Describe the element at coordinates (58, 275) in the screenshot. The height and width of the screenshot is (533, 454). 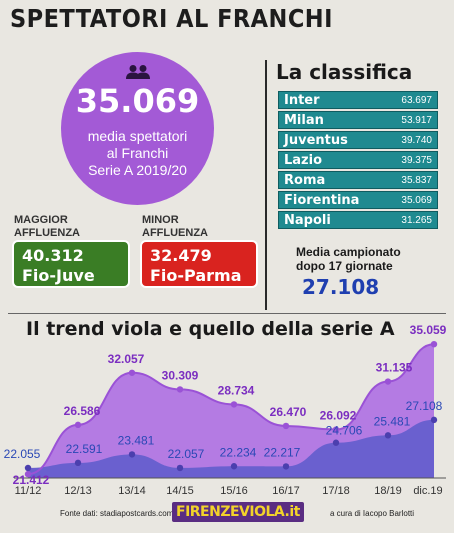
I see `maggior-match: Fio-Juve` at that location.